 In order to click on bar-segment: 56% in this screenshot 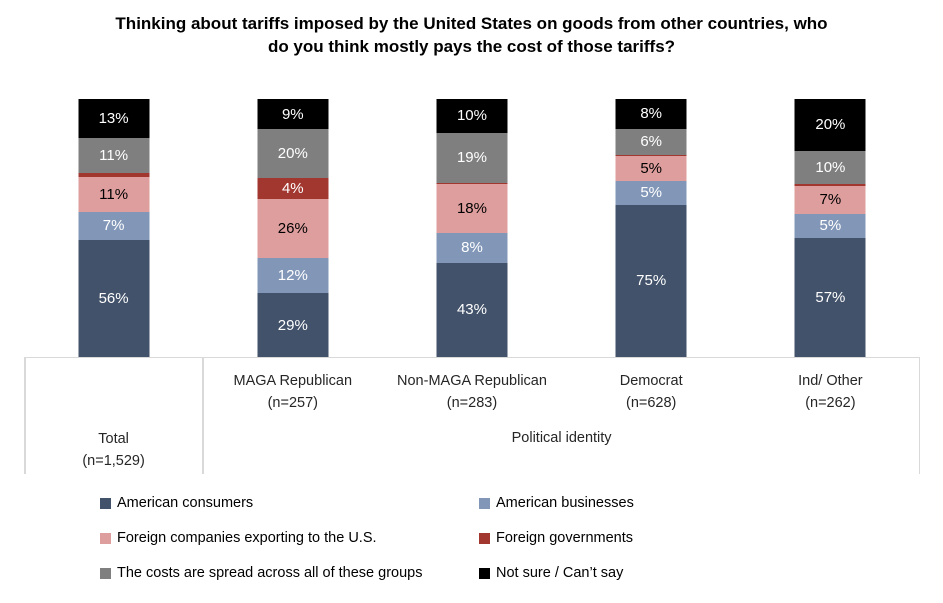, I will do `click(114, 298)`.